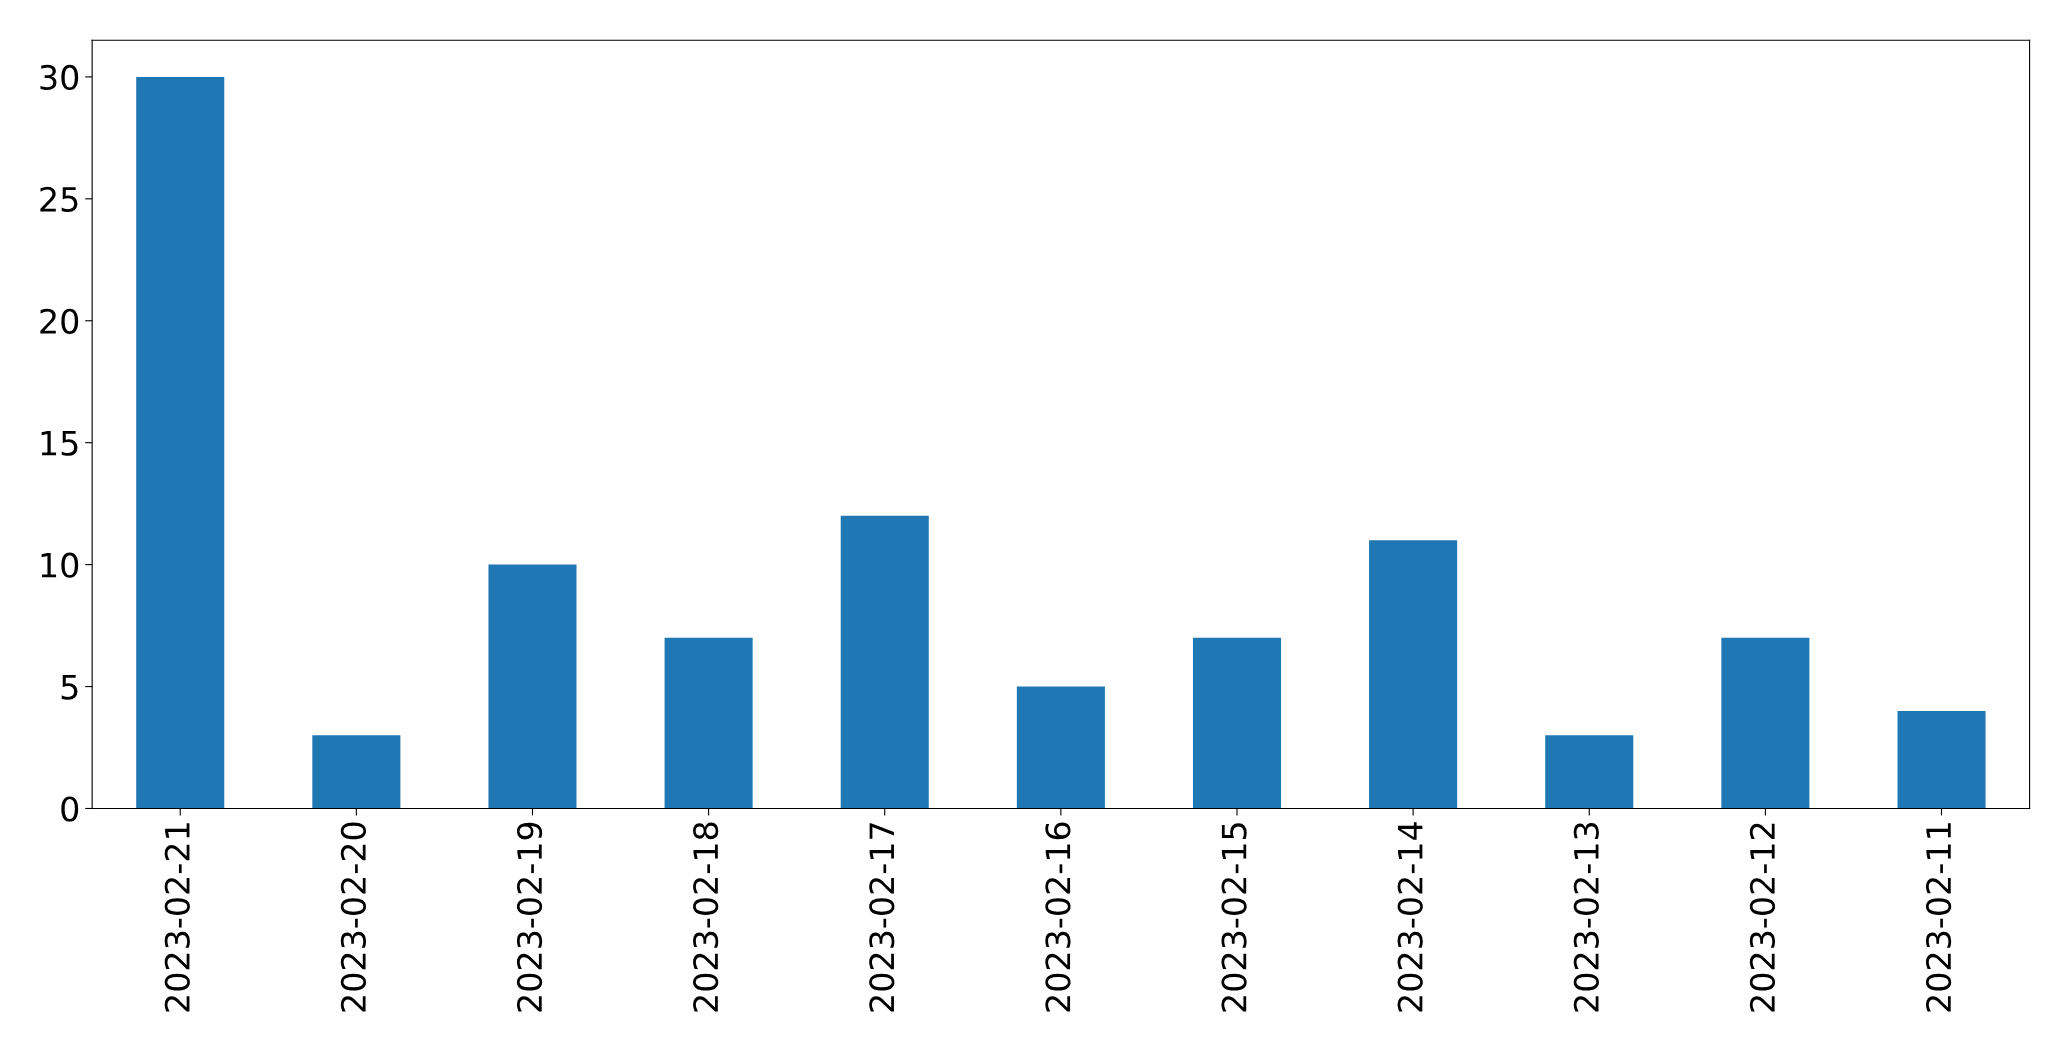 The width and height of the screenshot is (2071, 1061). What do you see at coordinates (1762, 917) in the screenshot?
I see `x-tick-label: 2023-02-12` at bounding box center [1762, 917].